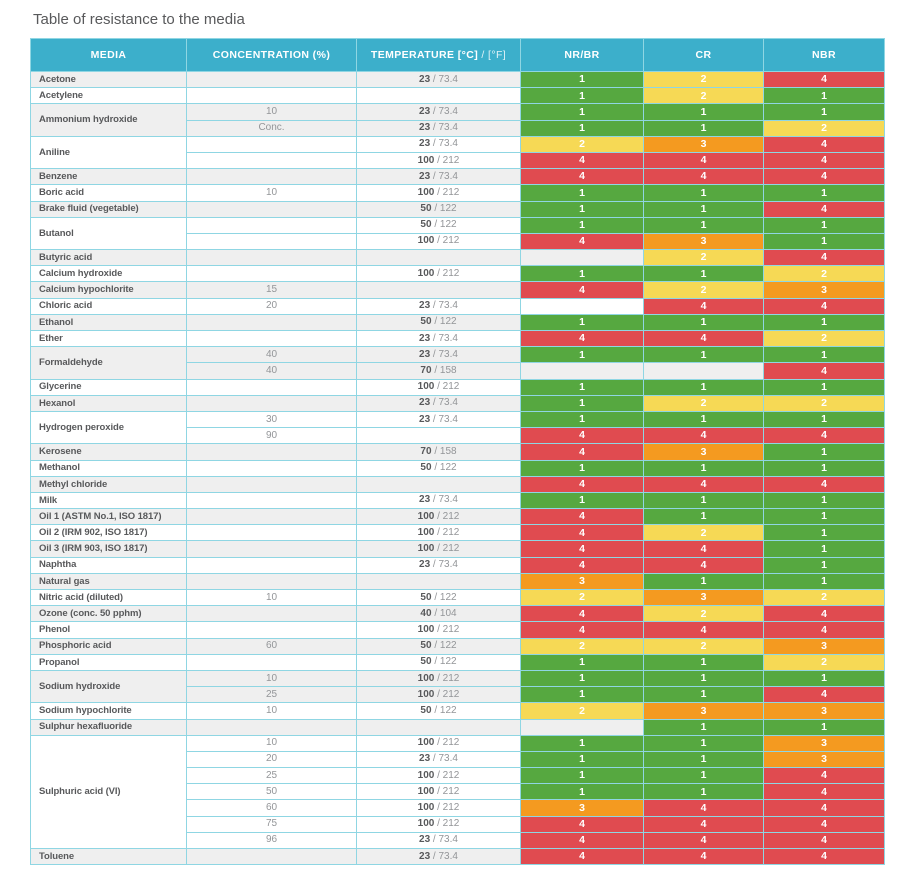 The width and height of the screenshot is (914, 870). I want to click on table-row: Aniline 23 / 73.4 2 3 4, so click(457, 152).